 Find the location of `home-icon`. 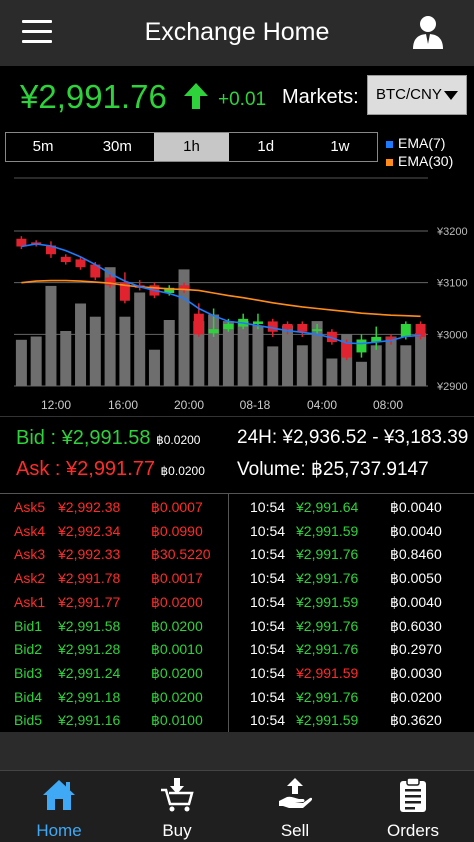

home-icon is located at coordinates (59, 795).